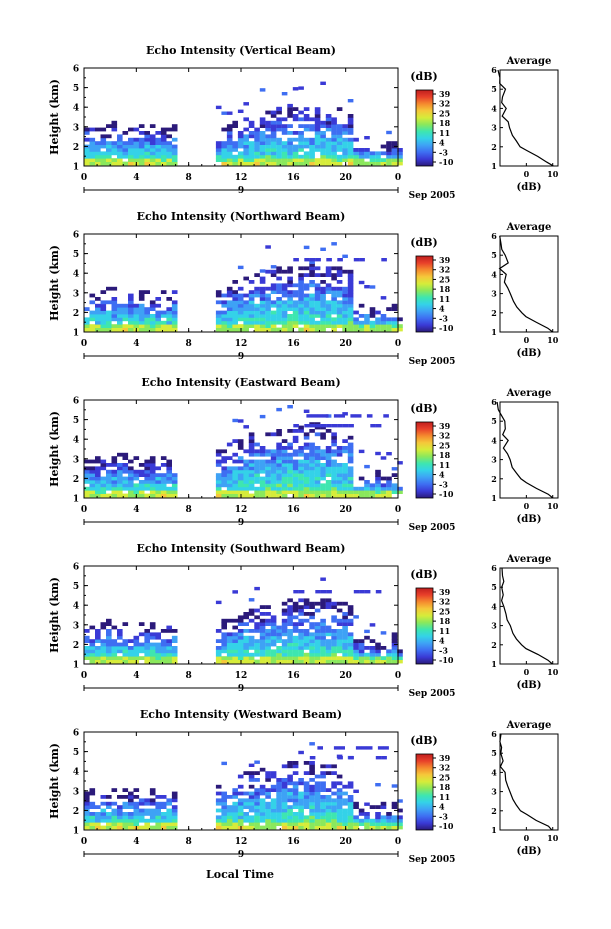 This screenshot has width=611, height=929. I want to click on colorbar-tick-label: 4, so click(442, 475).